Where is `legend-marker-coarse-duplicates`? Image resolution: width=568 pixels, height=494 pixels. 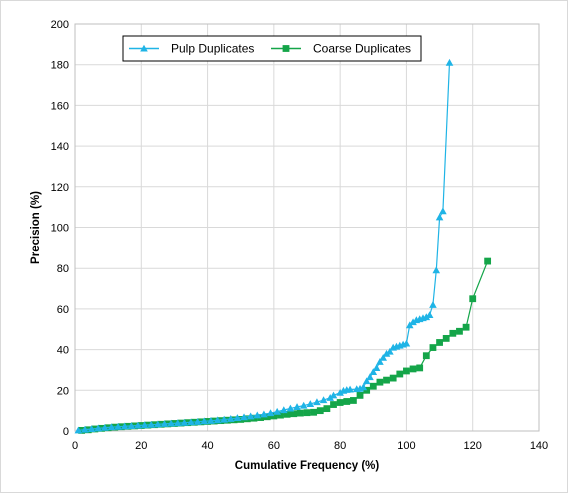
legend-marker-coarse-duplicates is located at coordinates (286, 48).